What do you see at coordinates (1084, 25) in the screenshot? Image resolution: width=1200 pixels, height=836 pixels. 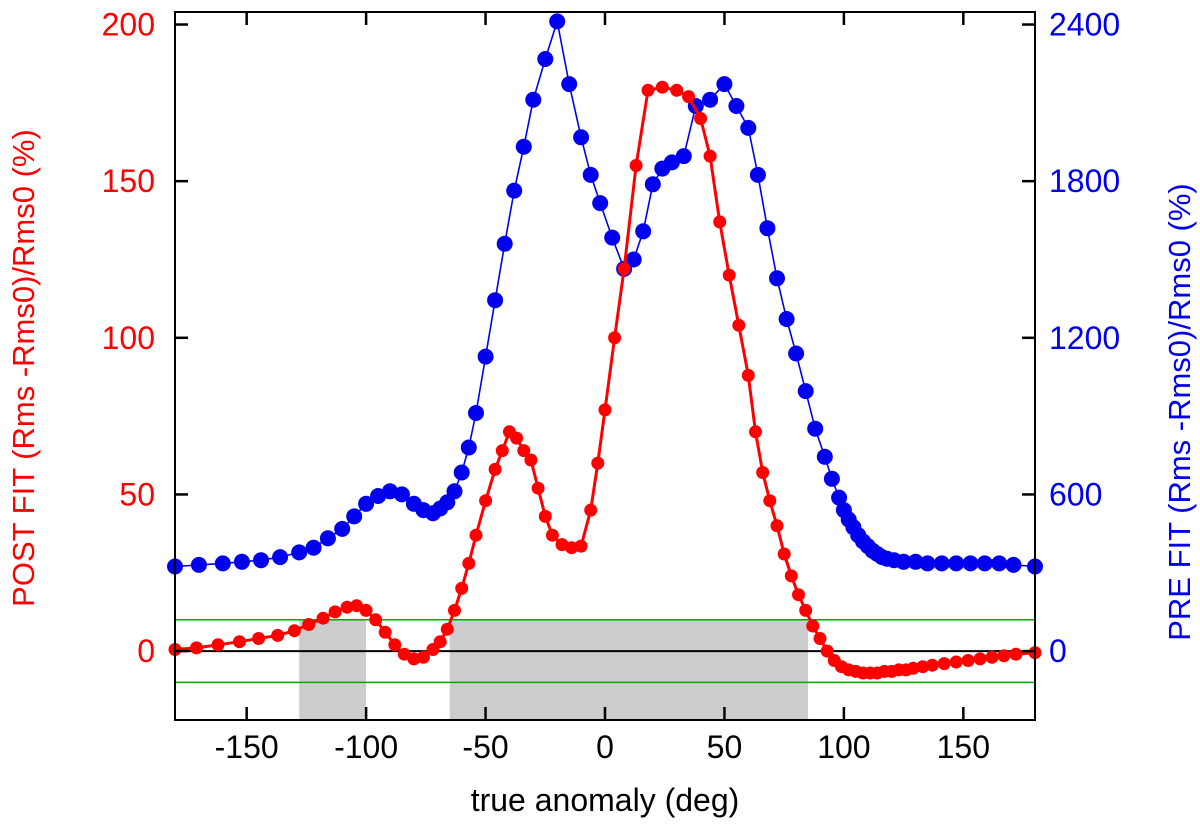 I see `y-right-tick-label: 2400` at bounding box center [1084, 25].